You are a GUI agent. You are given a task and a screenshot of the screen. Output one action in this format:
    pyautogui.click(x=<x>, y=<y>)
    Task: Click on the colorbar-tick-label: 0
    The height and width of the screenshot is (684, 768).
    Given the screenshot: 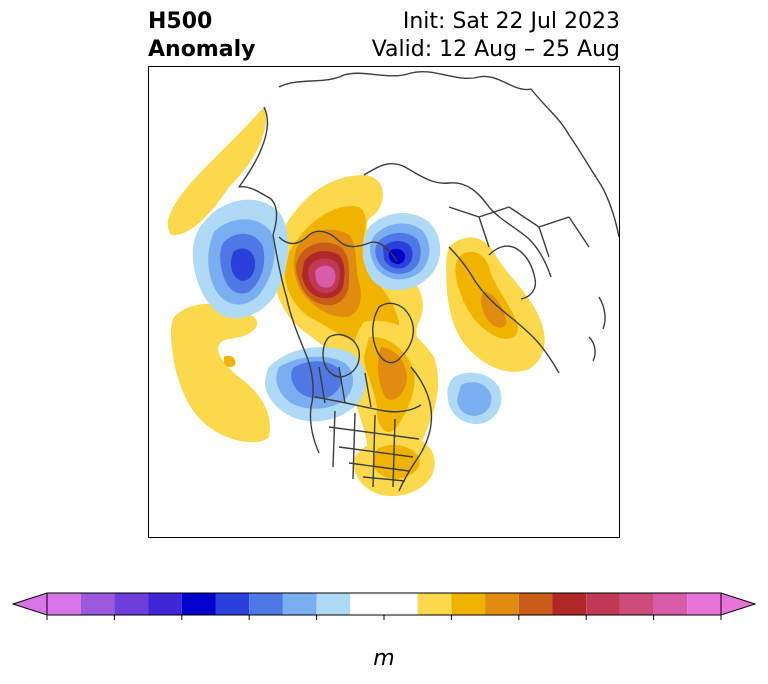 What is the action you would take?
    pyautogui.click(x=384, y=624)
    